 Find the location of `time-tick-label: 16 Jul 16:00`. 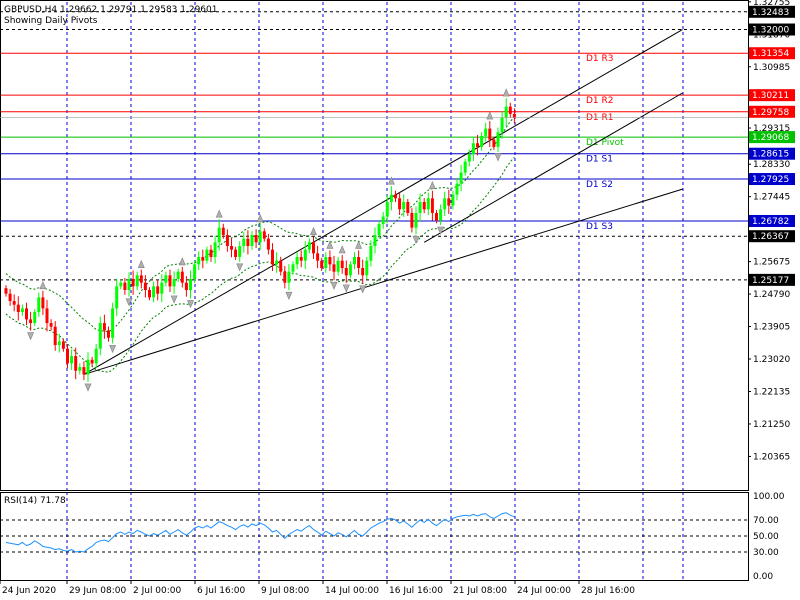

time-tick-label: 16 Jul 16:00 is located at coordinates (416, 591).